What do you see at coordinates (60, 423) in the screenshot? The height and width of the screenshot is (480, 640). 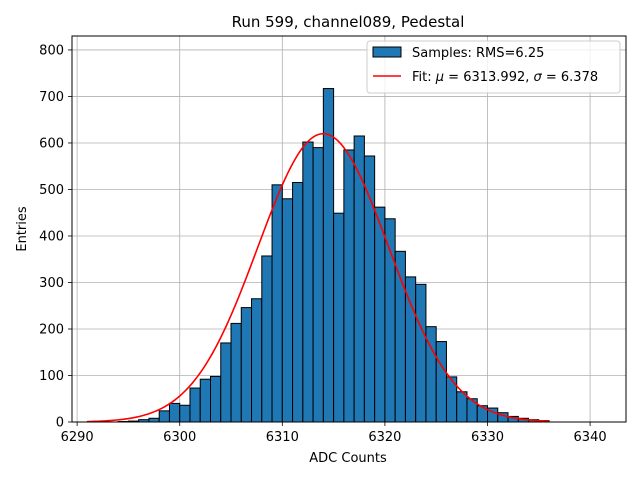 I see `y-tick-label: 0` at bounding box center [60, 423].